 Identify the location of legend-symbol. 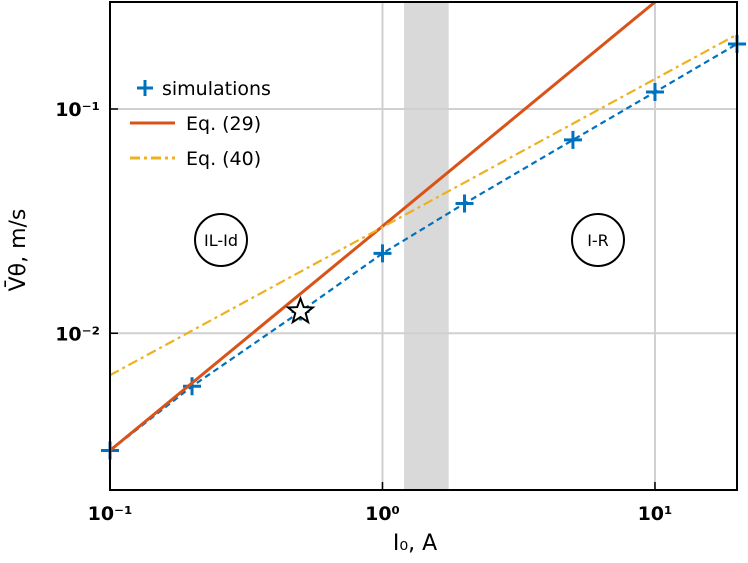
(145, 88).